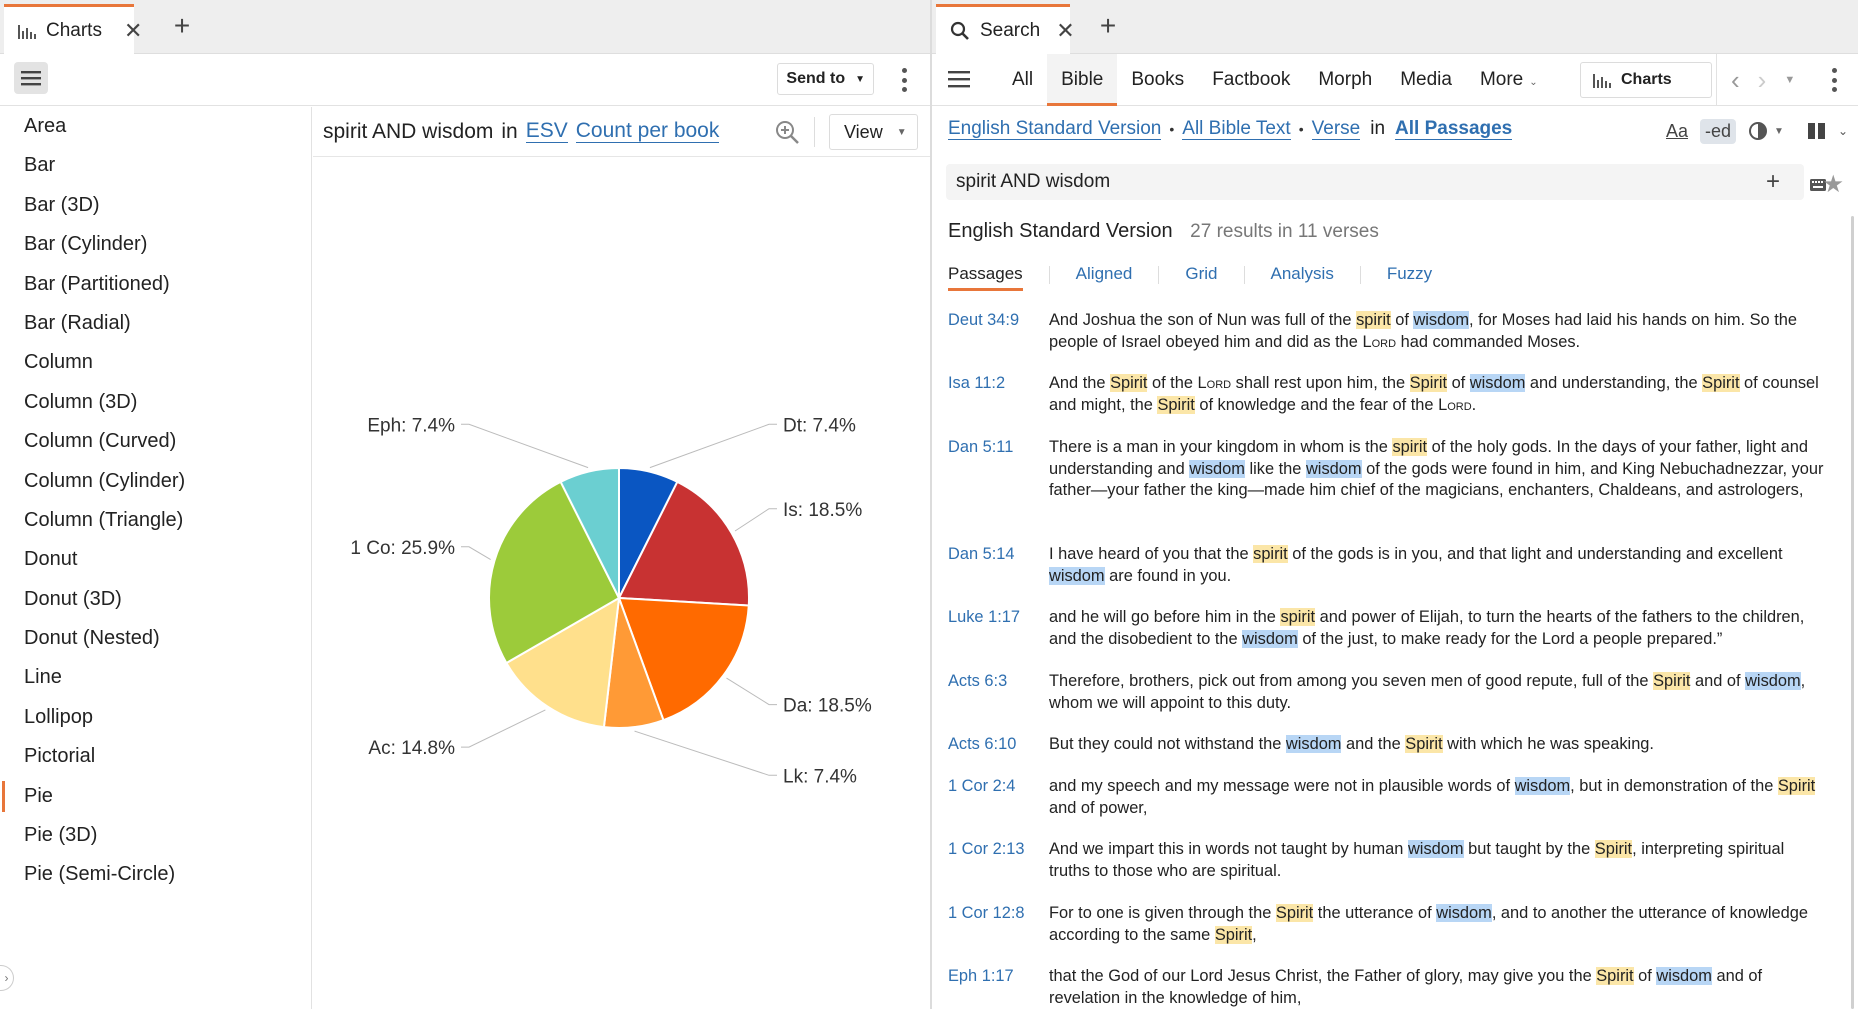 This screenshot has height=1009, width=1858. Describe the element at coordinates (1060, 231) in the screenshot. I see `results-version: English Standard Version` at that location.